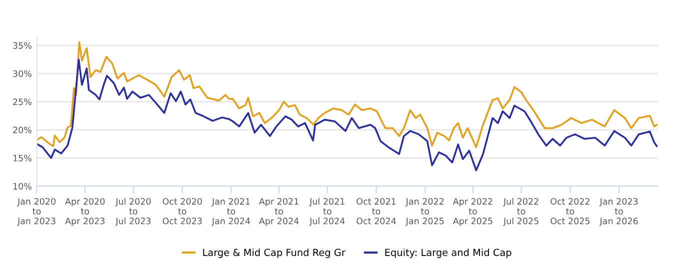 The width and height of the screenshot is (681, 264). Describe the element at coordinates (22, 158) in the screenshot. I see `y-tick-label: 15%` at that location.